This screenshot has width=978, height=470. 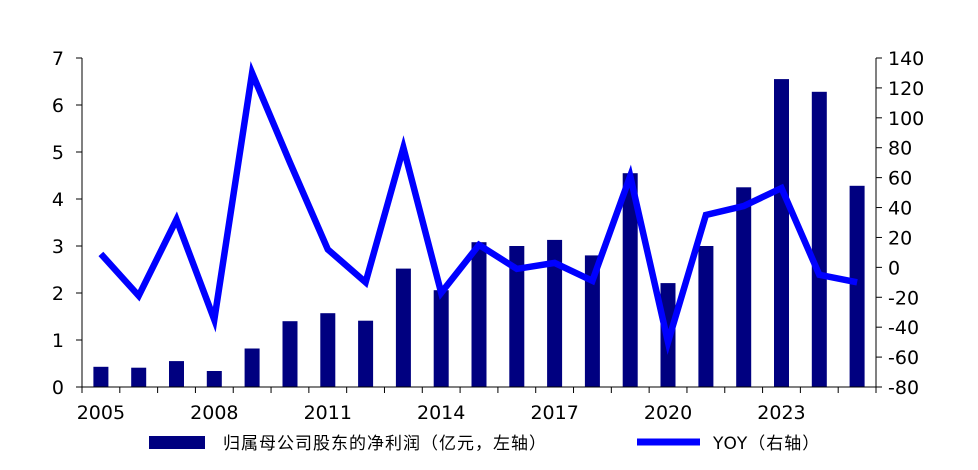 What do you see at coordinates (900, 149) in the screenshot?
I see `y-right-tick-label: 80` at bounding box center [900, 149].